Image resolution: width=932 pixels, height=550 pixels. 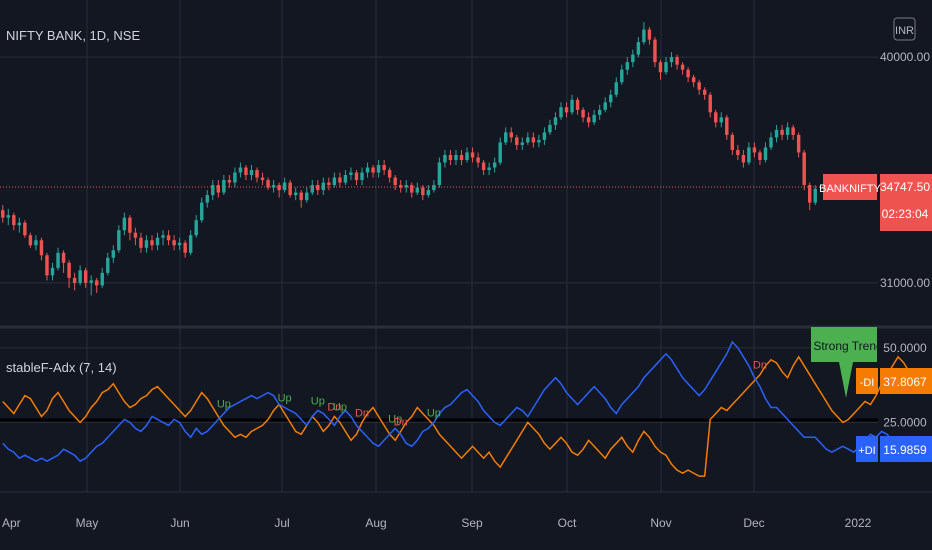 I want to click on indicator-axis: 50.0000 25.0000, so click(x=905, y=385).